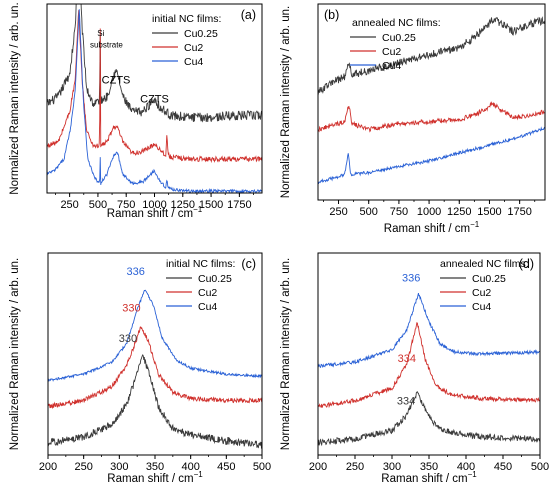 The image size is (550, 491). I want to click on peak-annotation: substrate, so click(106, 44).